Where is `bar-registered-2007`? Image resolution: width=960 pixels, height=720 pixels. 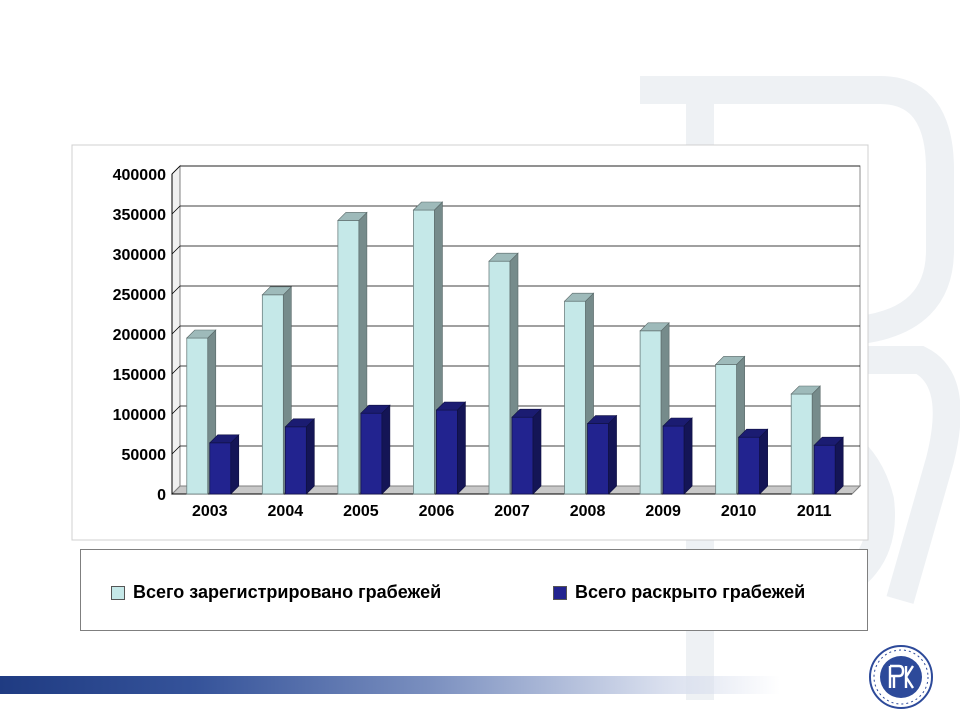
bar-registered-2007 is located at coordinates (503, 373).